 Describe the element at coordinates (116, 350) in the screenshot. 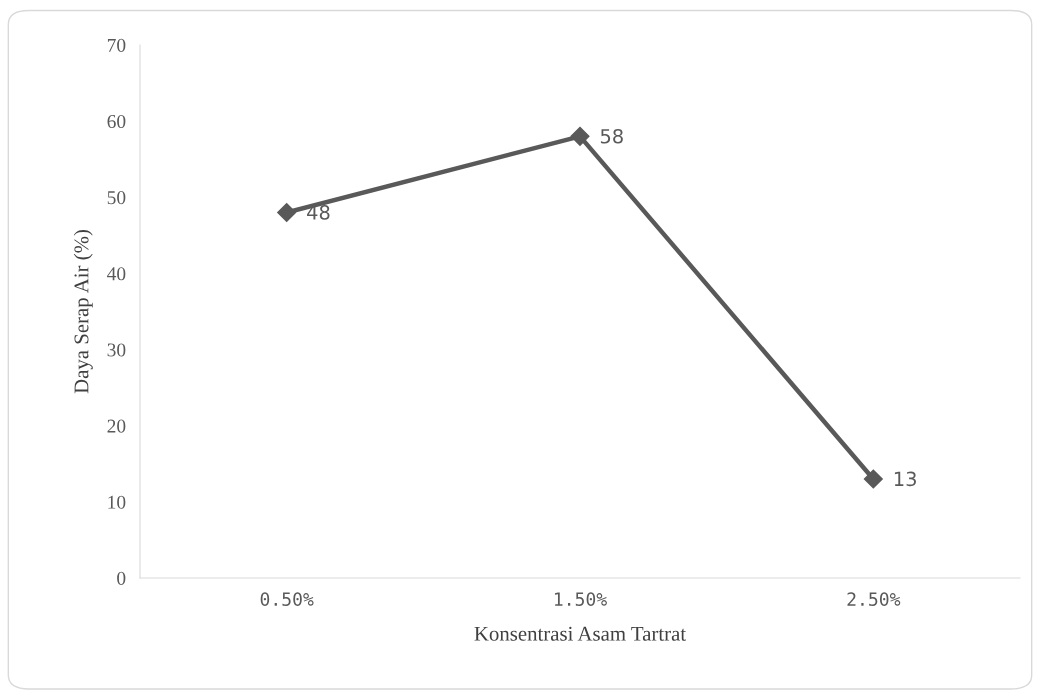

I see `y-tick-label: 30` at that location.